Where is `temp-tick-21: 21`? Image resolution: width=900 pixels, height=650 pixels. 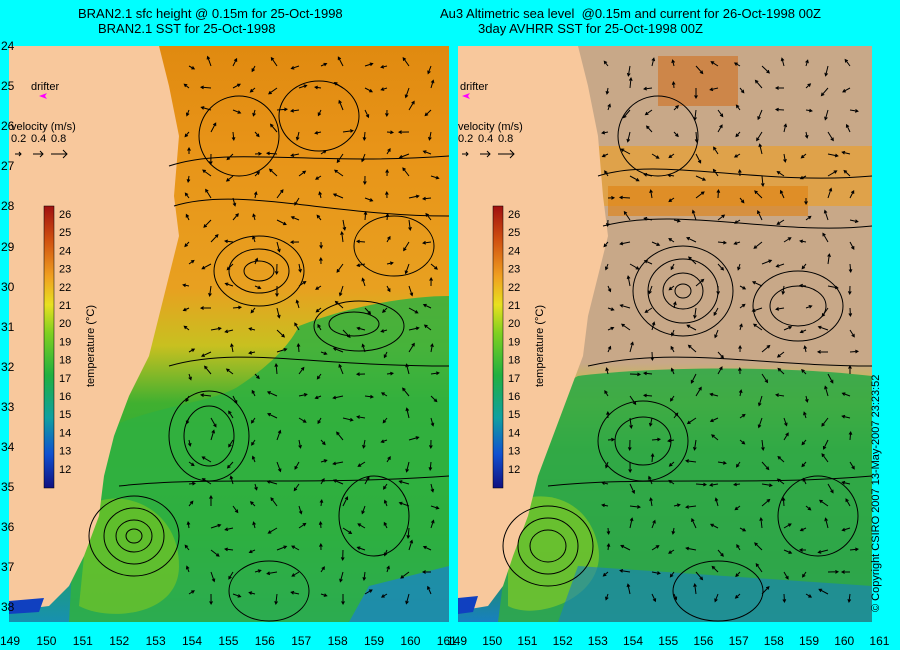
temp-tick-21: 21 is located at coordinates (514, 306).